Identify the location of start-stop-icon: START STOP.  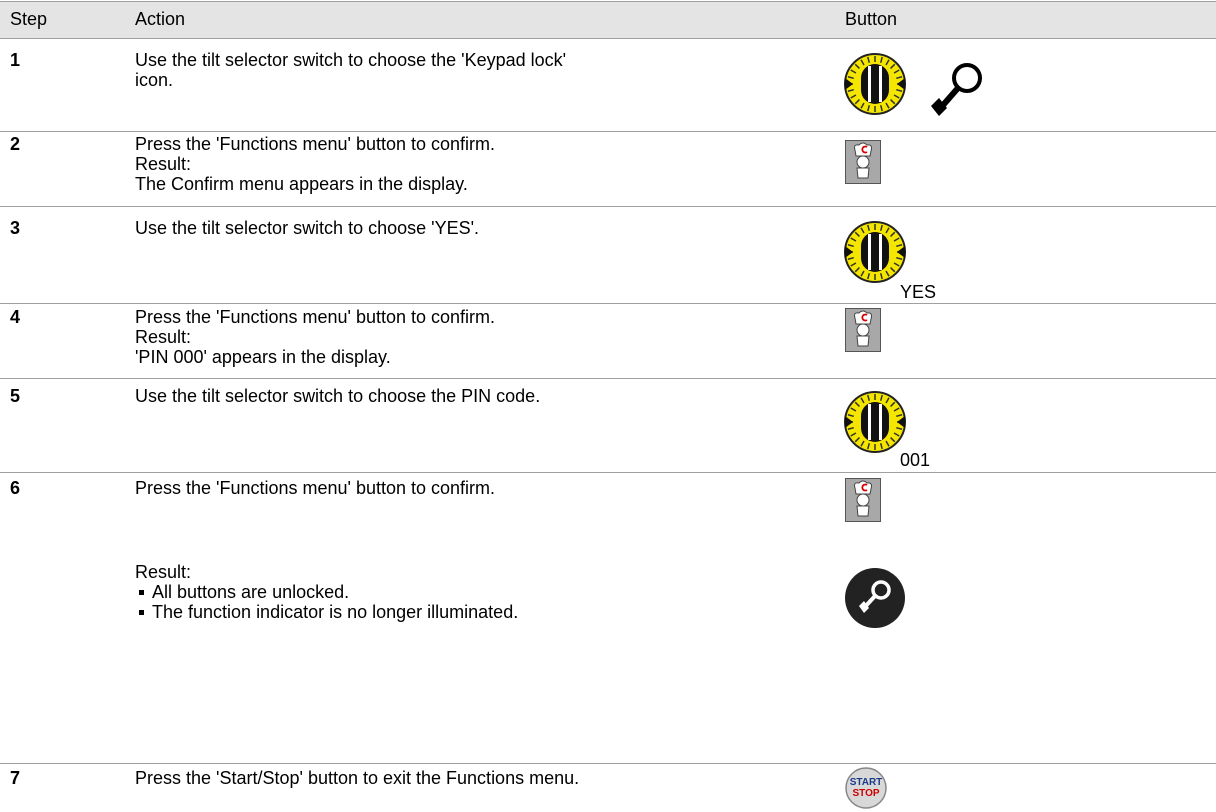
(866, 788).